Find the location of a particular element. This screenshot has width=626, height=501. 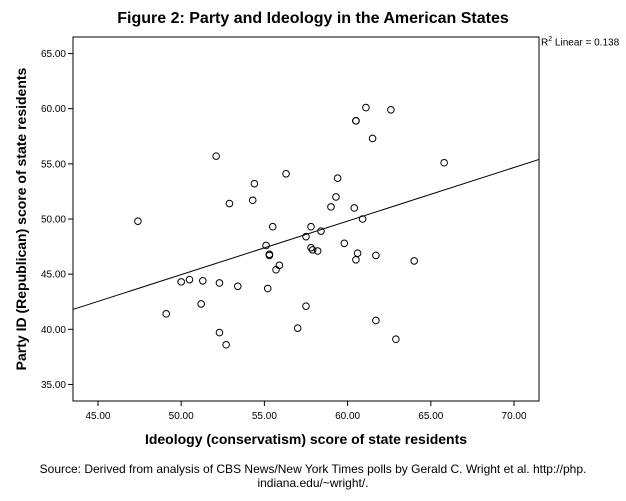

y-tick-label: 45.00 is located at coordinates (53, 275).